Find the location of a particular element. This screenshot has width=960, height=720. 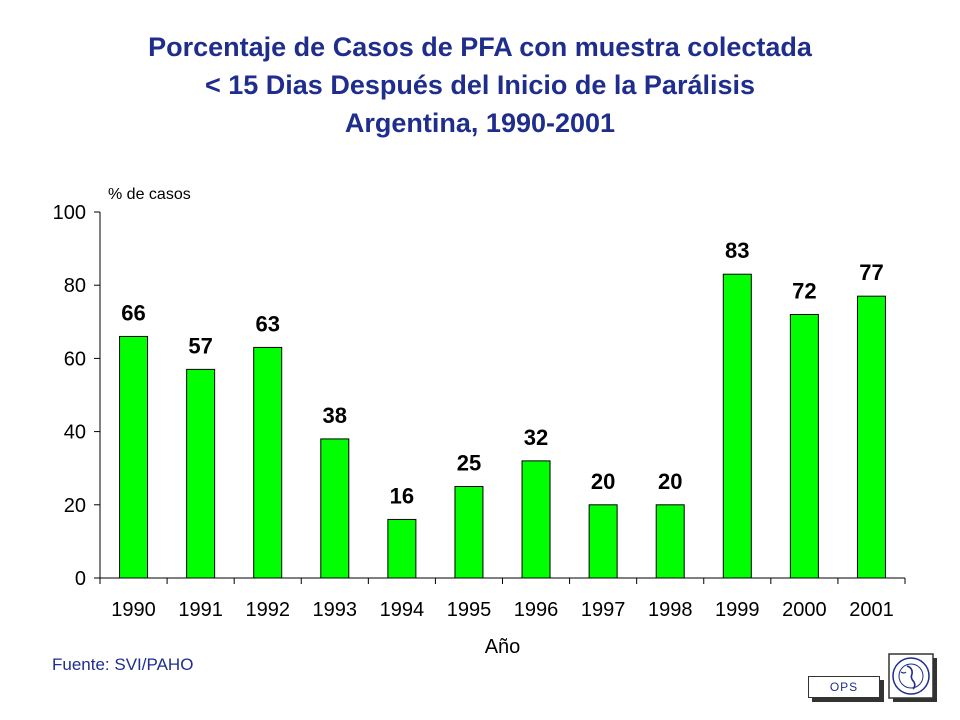

y-axis-label: % de casos is located at coordinates (149, 194).